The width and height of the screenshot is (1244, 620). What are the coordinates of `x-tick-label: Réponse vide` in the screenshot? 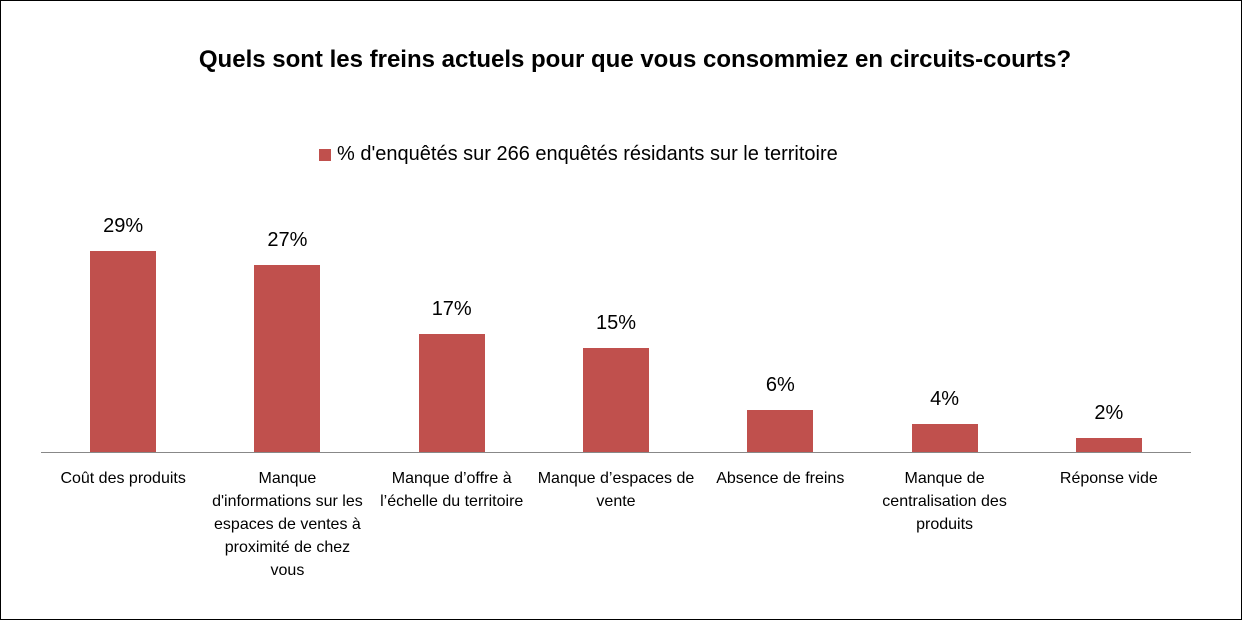 It's located at (1108, 478).